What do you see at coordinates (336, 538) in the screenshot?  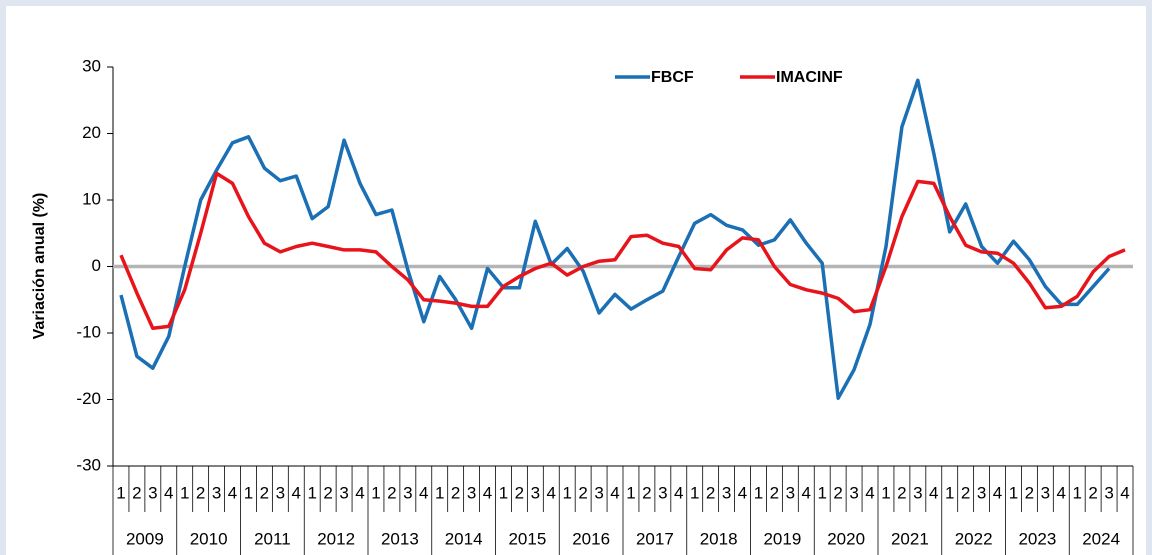 I see `x-group-label: 2012` at bounding box center [336, 538].